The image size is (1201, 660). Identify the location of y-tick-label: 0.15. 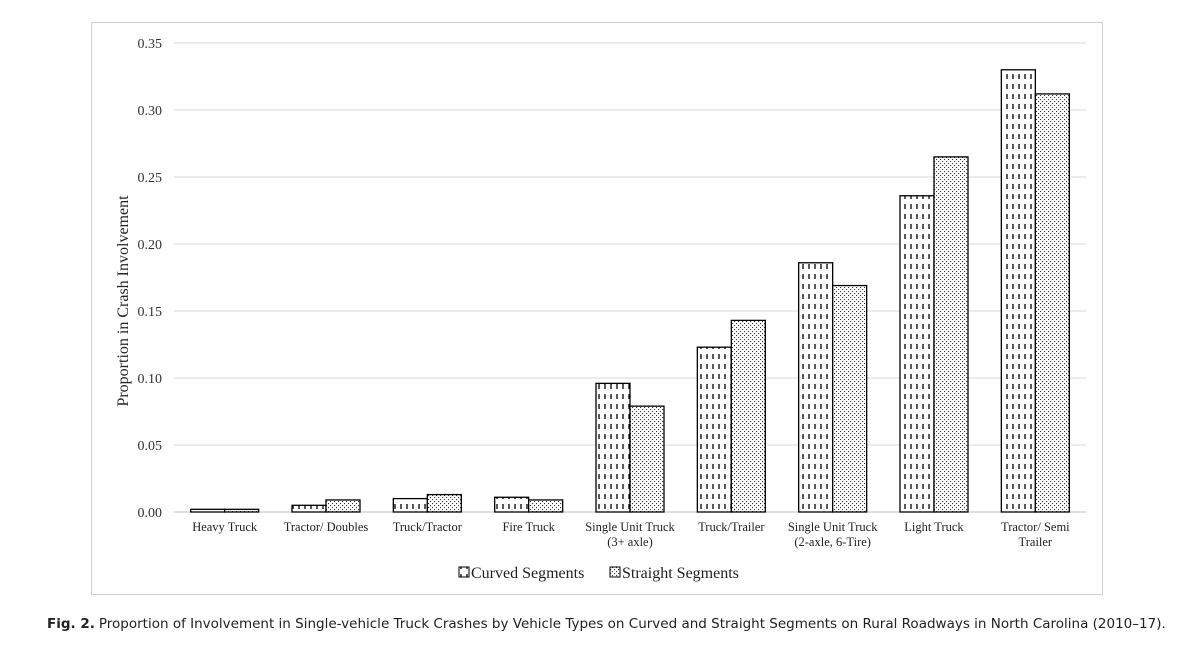
(150, 312).